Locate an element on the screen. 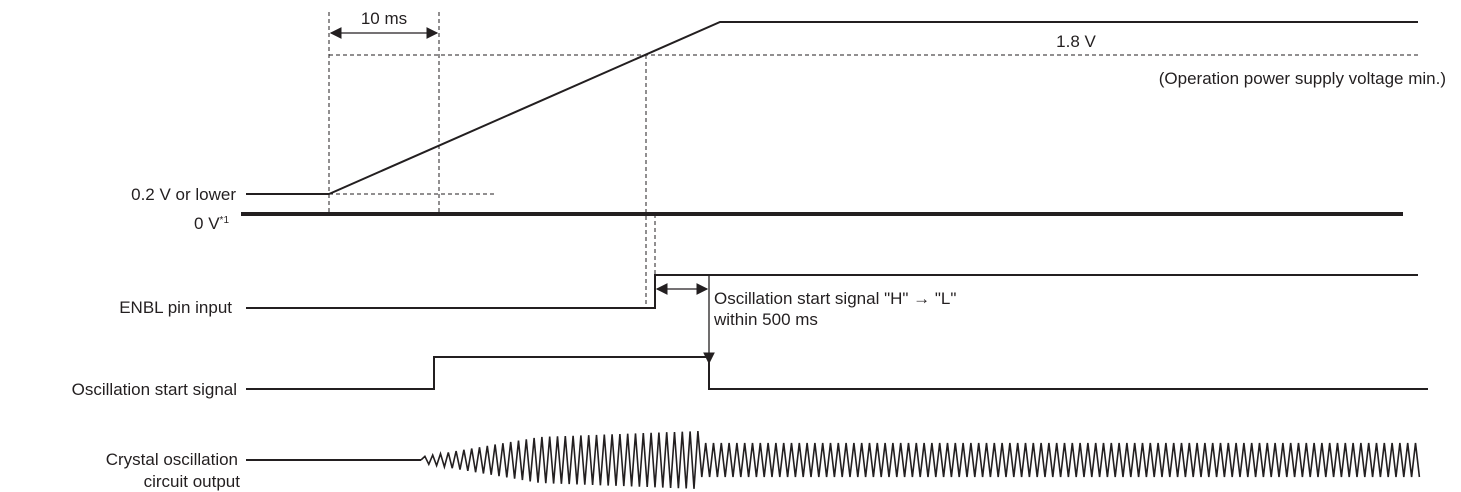 This screenshot has width=1461, height=492. interval-label: 10 ms is located at coordinates (384, 18).